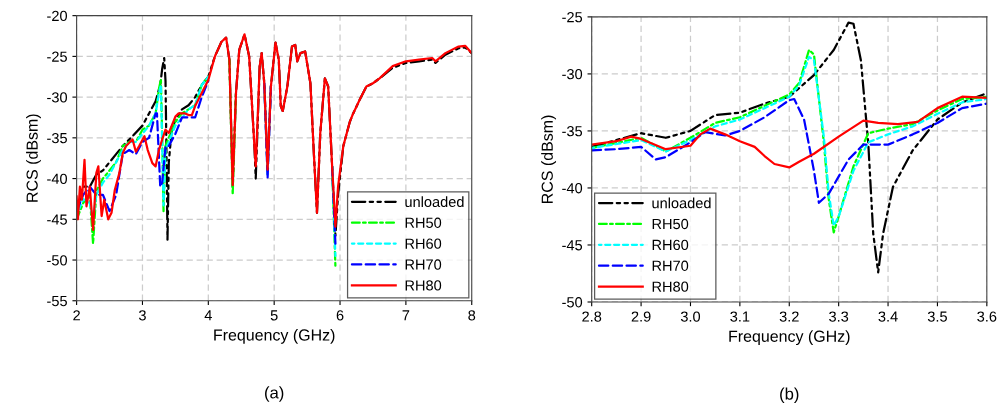  What do you see at coordinates (76, 315) in the screenshot?
I see `x-tick-label: 2` at bounding box center [76, 315].